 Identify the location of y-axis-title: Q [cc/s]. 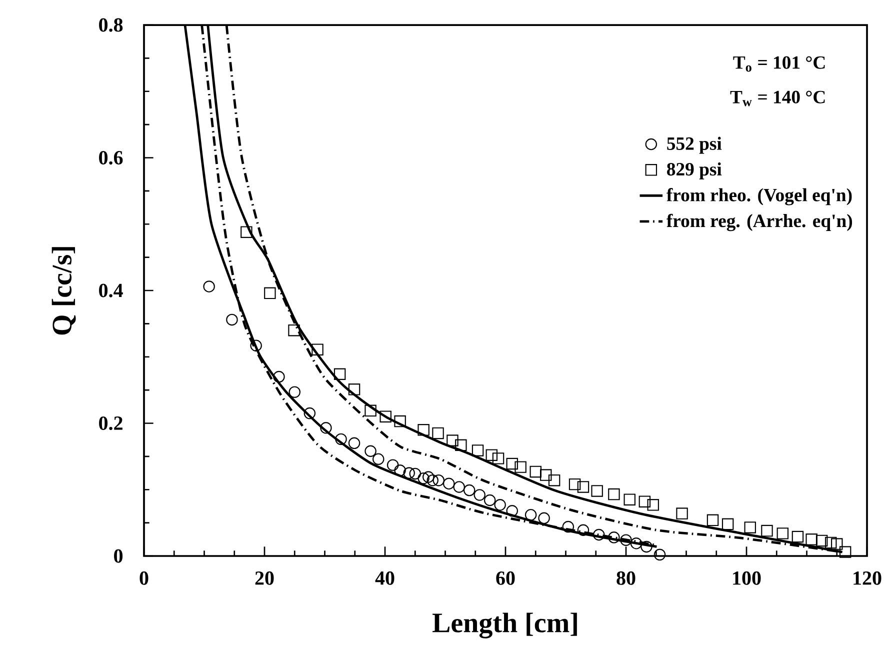
(64, 291).